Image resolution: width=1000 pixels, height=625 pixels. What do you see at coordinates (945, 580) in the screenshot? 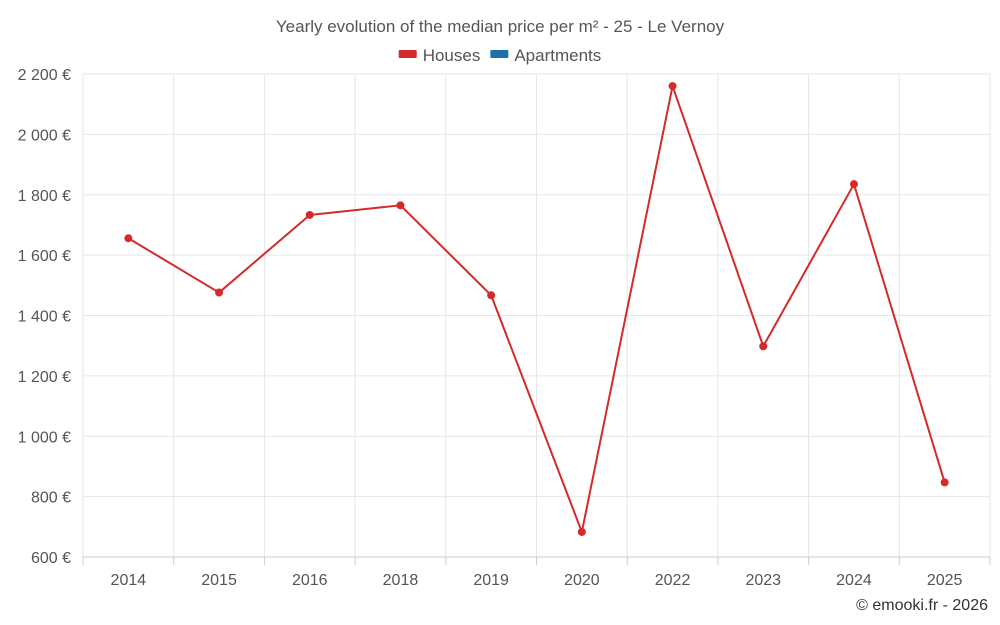
I see `x-tick-label: 2025` at bounding box center [945, 580].